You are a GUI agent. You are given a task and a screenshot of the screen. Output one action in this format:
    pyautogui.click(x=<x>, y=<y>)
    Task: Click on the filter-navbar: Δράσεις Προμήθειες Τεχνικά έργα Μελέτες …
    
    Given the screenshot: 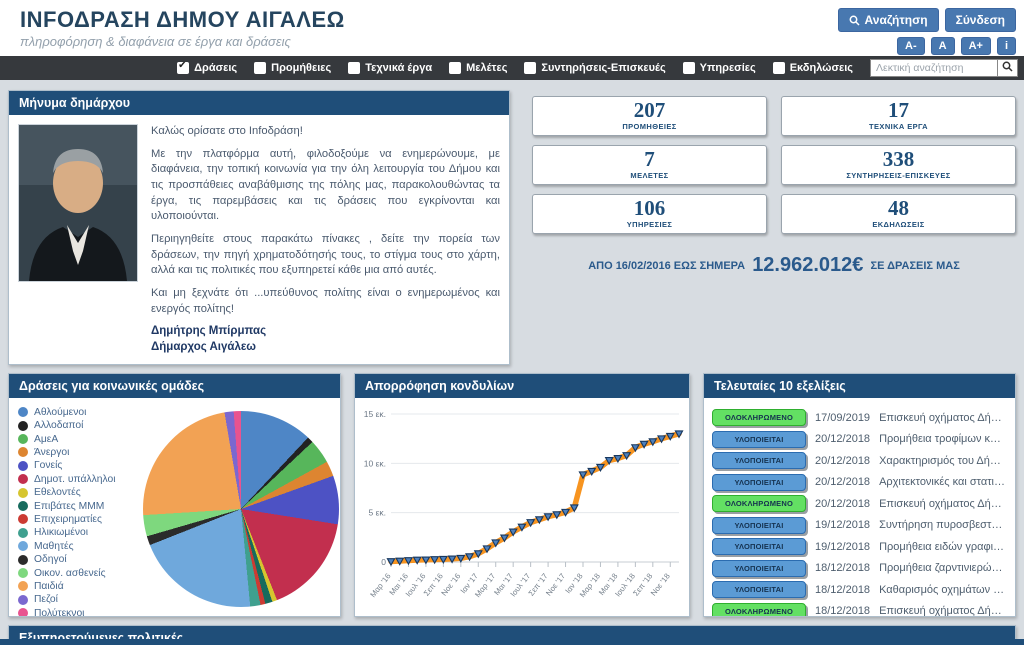 What is the action you would take?
    pyautogui.click(x=512, y=68)
    